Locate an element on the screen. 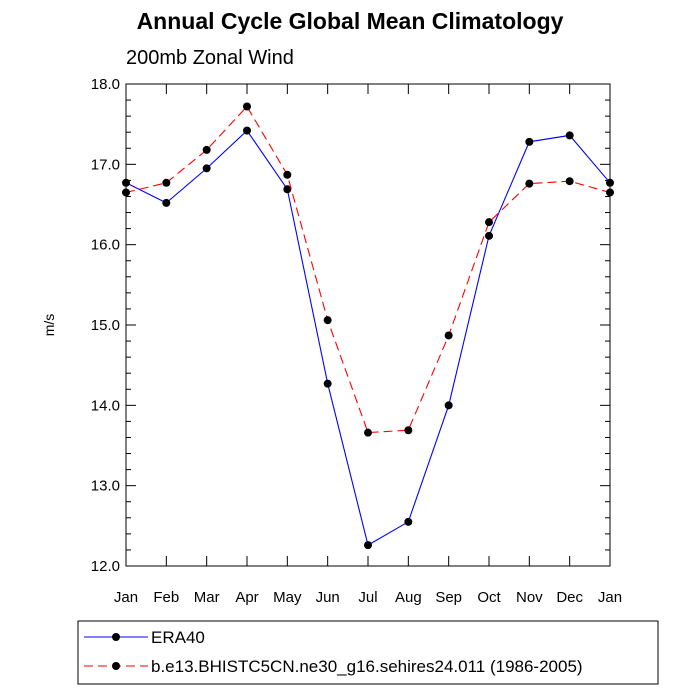  x-tick-label: Jun is located at coordinates (328, 597).